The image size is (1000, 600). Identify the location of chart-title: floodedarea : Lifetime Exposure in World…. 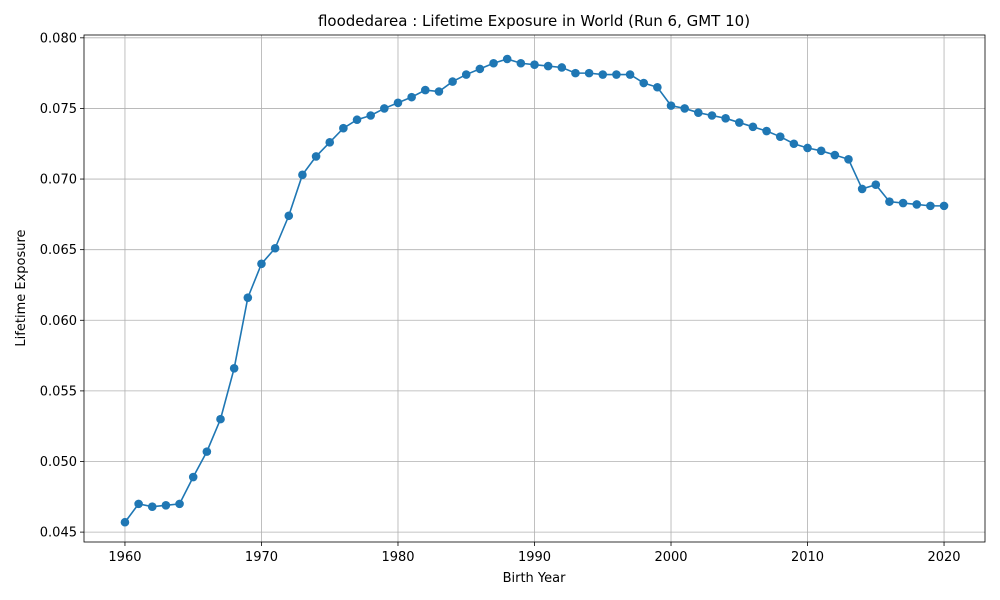
(534, 21).